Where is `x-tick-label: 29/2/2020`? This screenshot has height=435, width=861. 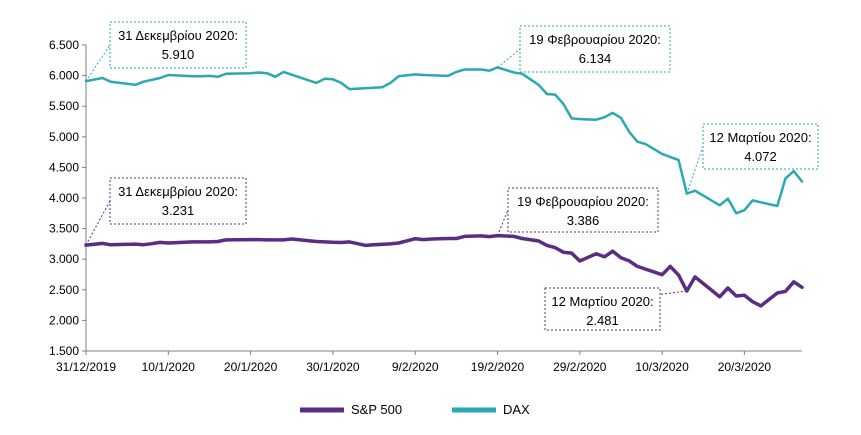
x-tick-label: 29/2/2020 is located at coordinates (580, 367).